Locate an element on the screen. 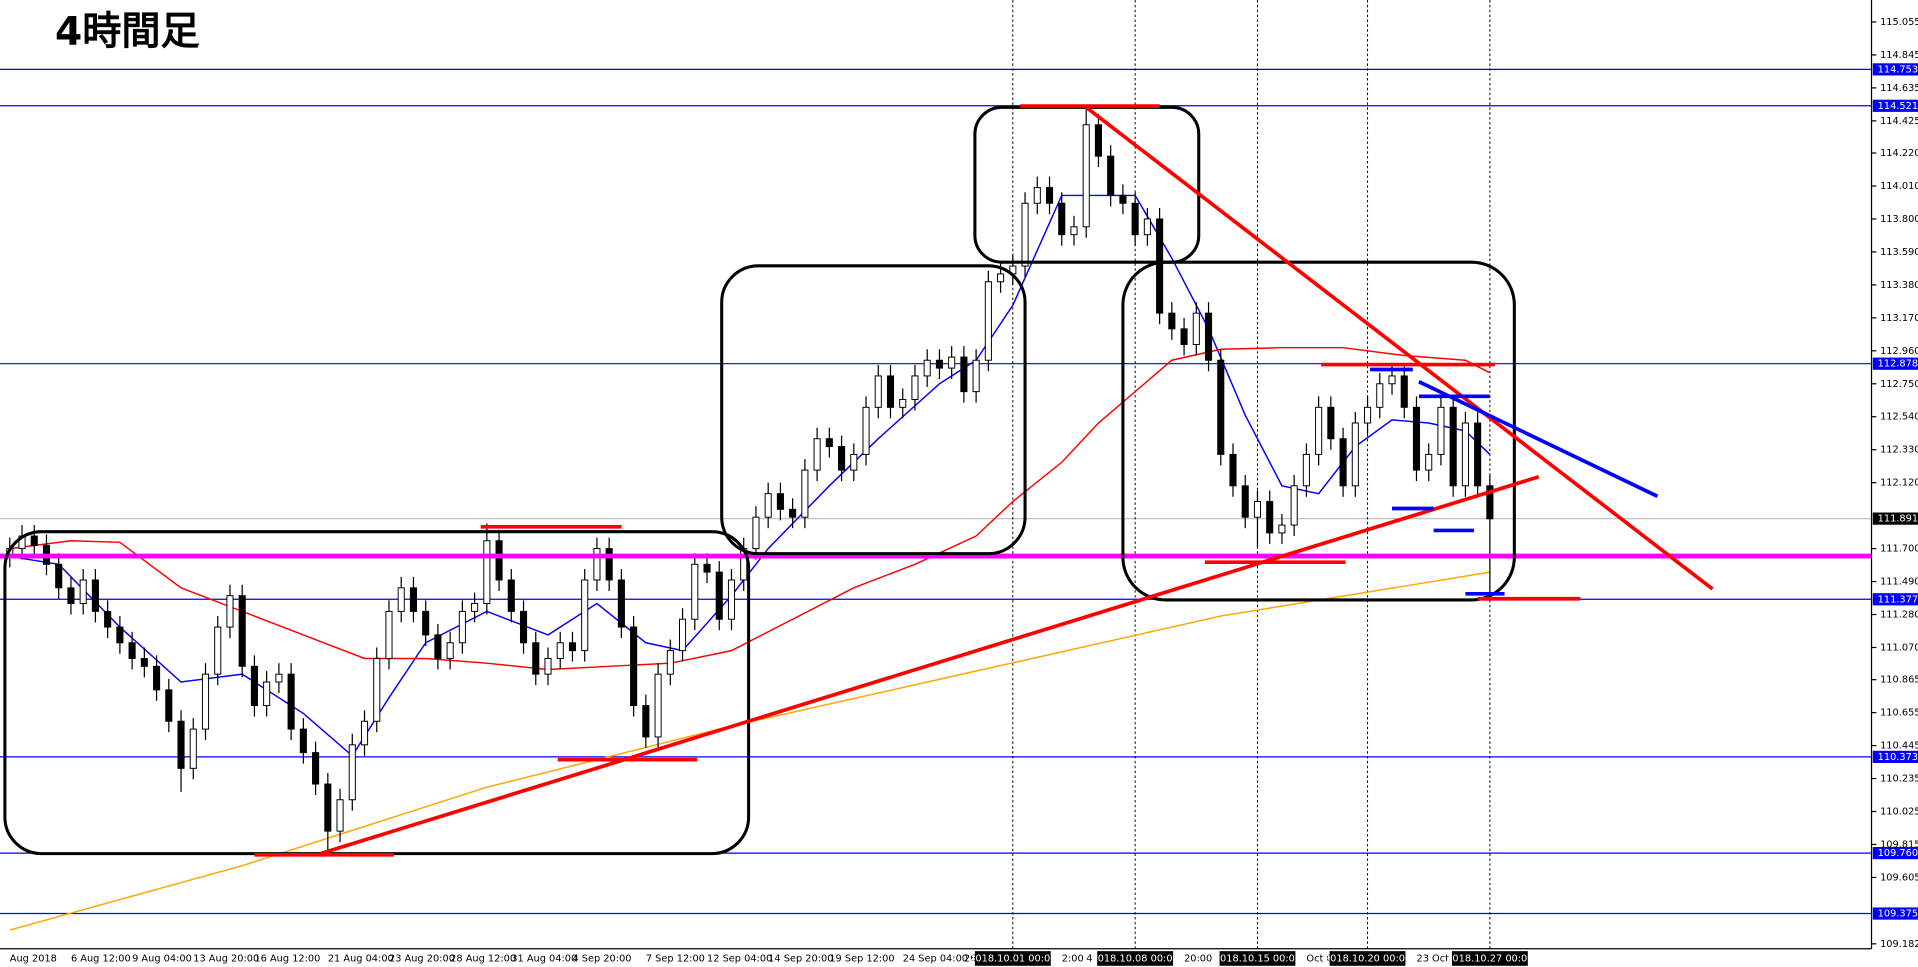 The image size is (1918, 967). level-label: 111.377 is located at coordinates (1898, 599).